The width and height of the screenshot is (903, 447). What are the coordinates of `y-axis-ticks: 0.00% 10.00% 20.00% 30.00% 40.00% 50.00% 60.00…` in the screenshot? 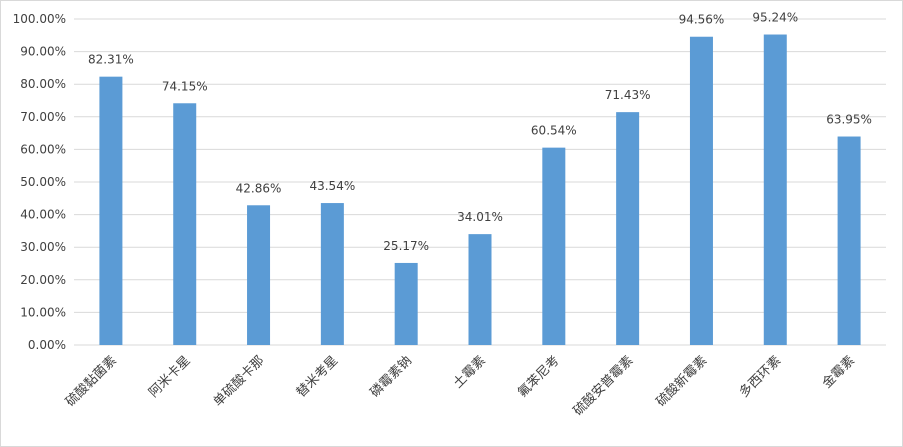 It's located at (39, 182).